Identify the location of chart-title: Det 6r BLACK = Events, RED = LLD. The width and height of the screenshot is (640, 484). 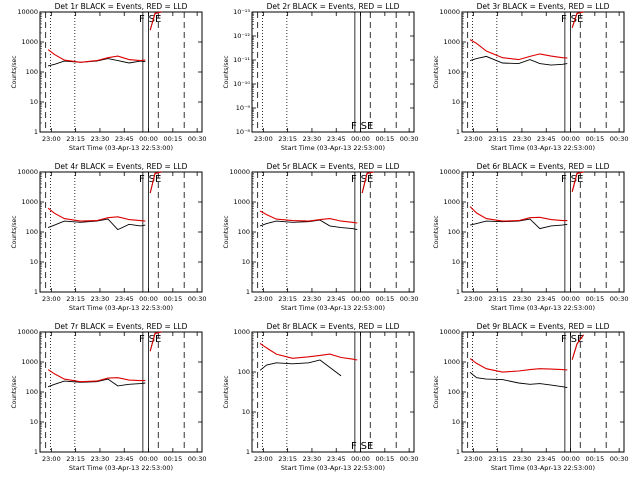
(543, 166).